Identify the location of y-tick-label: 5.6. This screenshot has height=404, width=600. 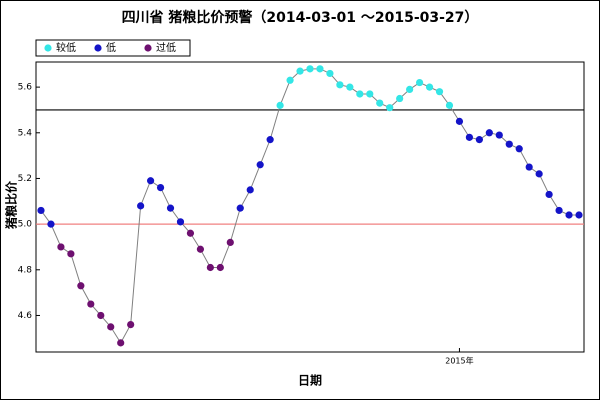
(25, 88).